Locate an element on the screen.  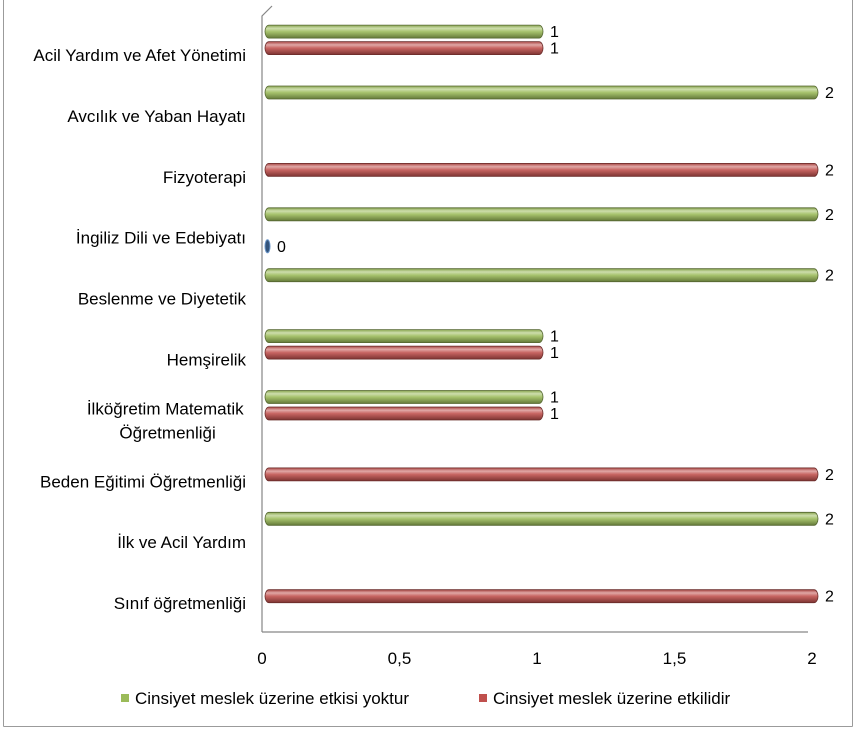
category-label: İlk ve Acil Yardım is located at coordinates (181, 542).